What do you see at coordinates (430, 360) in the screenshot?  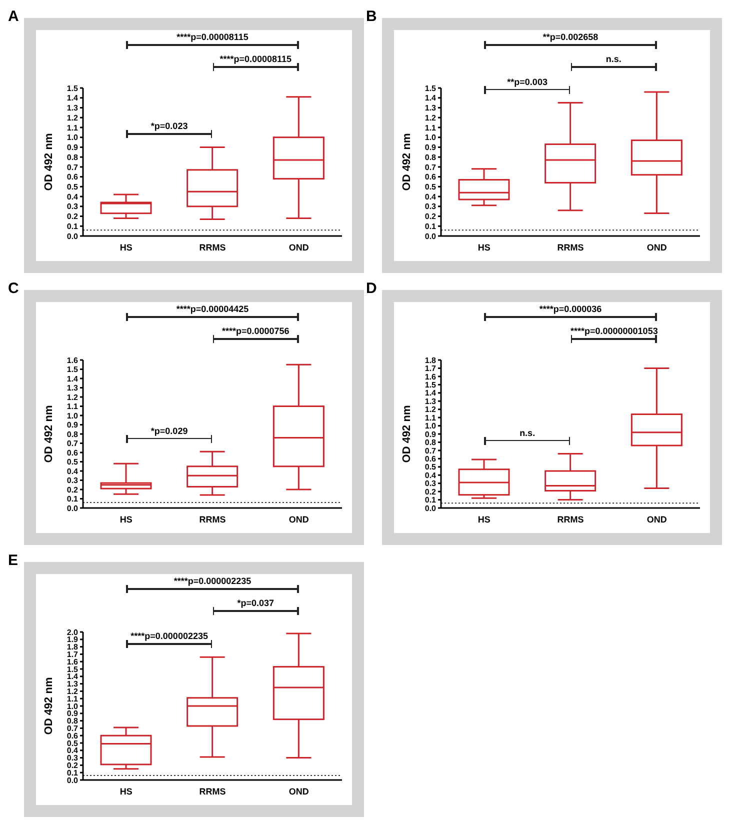 I see `y-tick-label: 1.8` at bounding box center [430, 360].